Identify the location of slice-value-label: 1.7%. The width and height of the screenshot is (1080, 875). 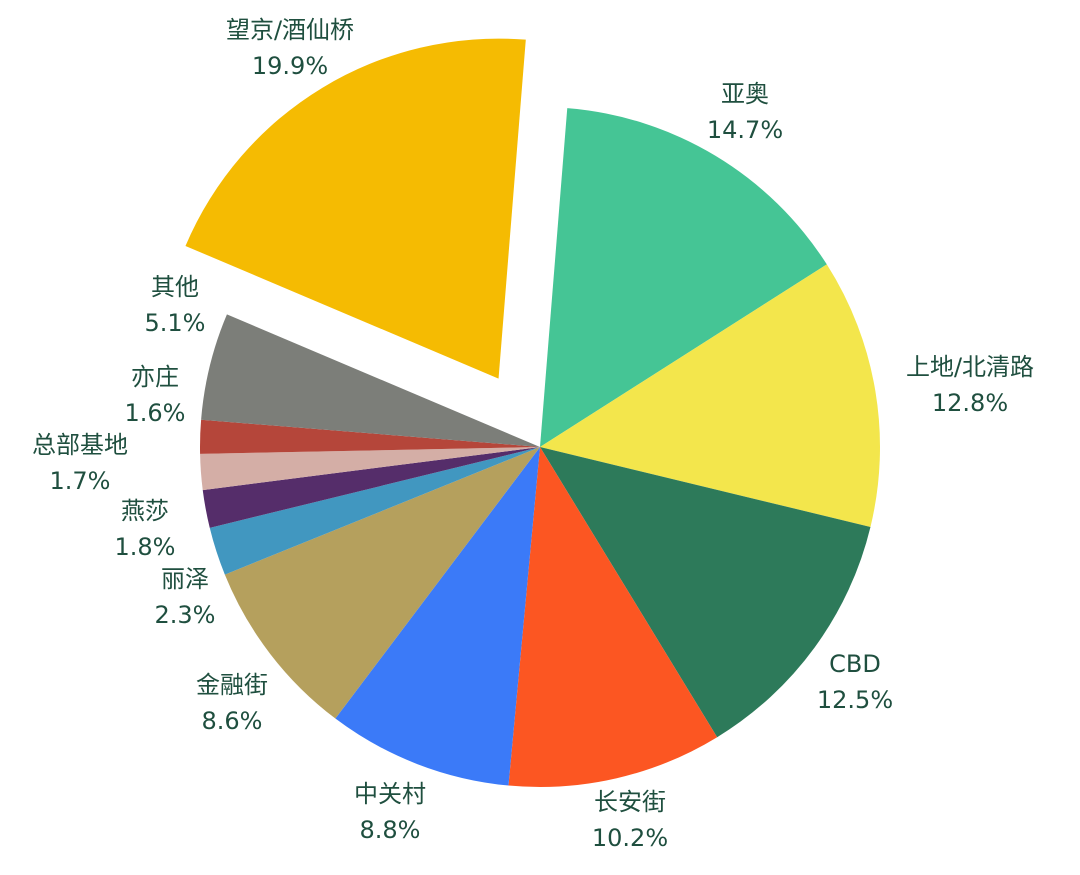
(80, 481).